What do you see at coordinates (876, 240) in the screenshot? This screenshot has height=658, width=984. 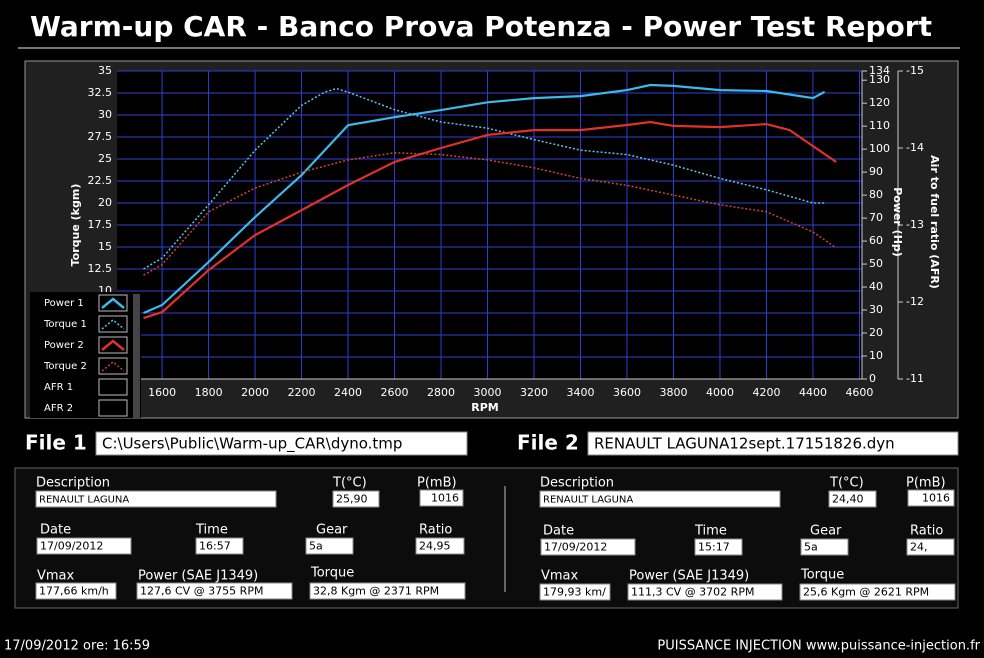 I see `y2-tick-label: 60` at bounding box center [876, 240].